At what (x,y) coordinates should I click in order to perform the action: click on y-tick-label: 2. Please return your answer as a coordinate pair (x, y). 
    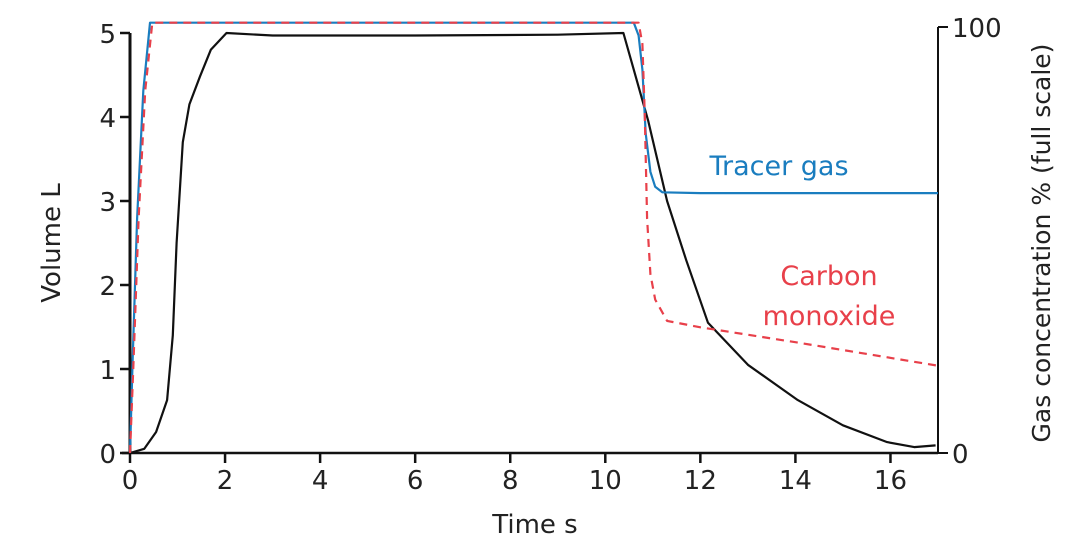
    Looking at the image, I should click on (107, 287).